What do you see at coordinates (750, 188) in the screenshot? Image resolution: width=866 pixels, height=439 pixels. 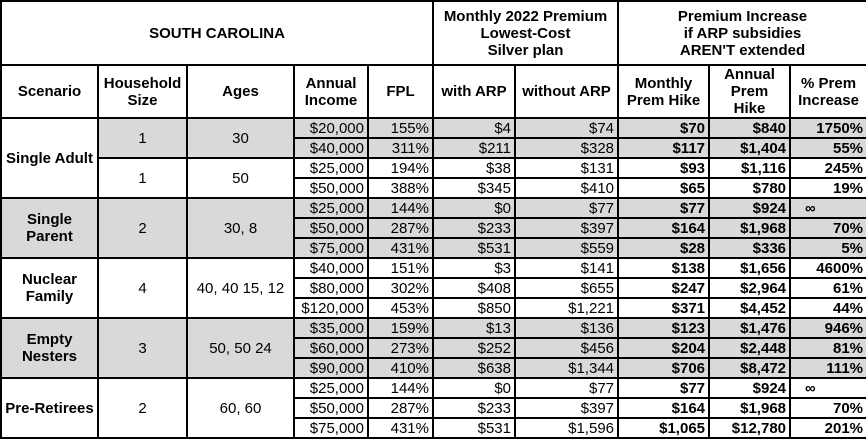 I see `annual-hike-cell: $780` at bounding box center [750, 188].